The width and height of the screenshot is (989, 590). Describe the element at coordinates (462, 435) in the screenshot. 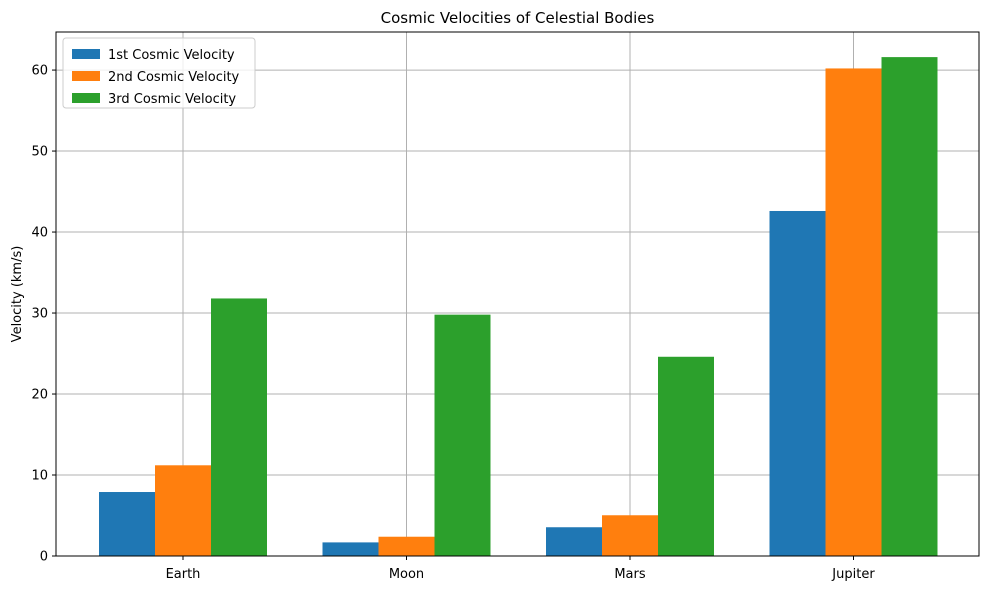

I see `bar-3-moon` at that location.